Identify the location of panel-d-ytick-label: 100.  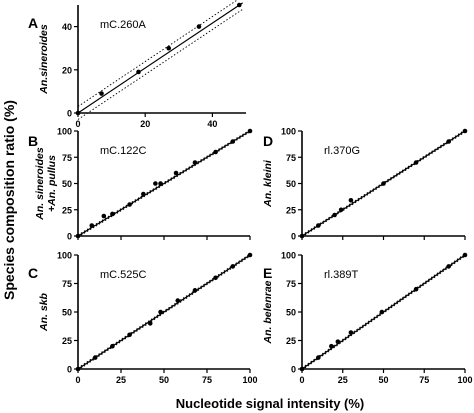
(288, 132).